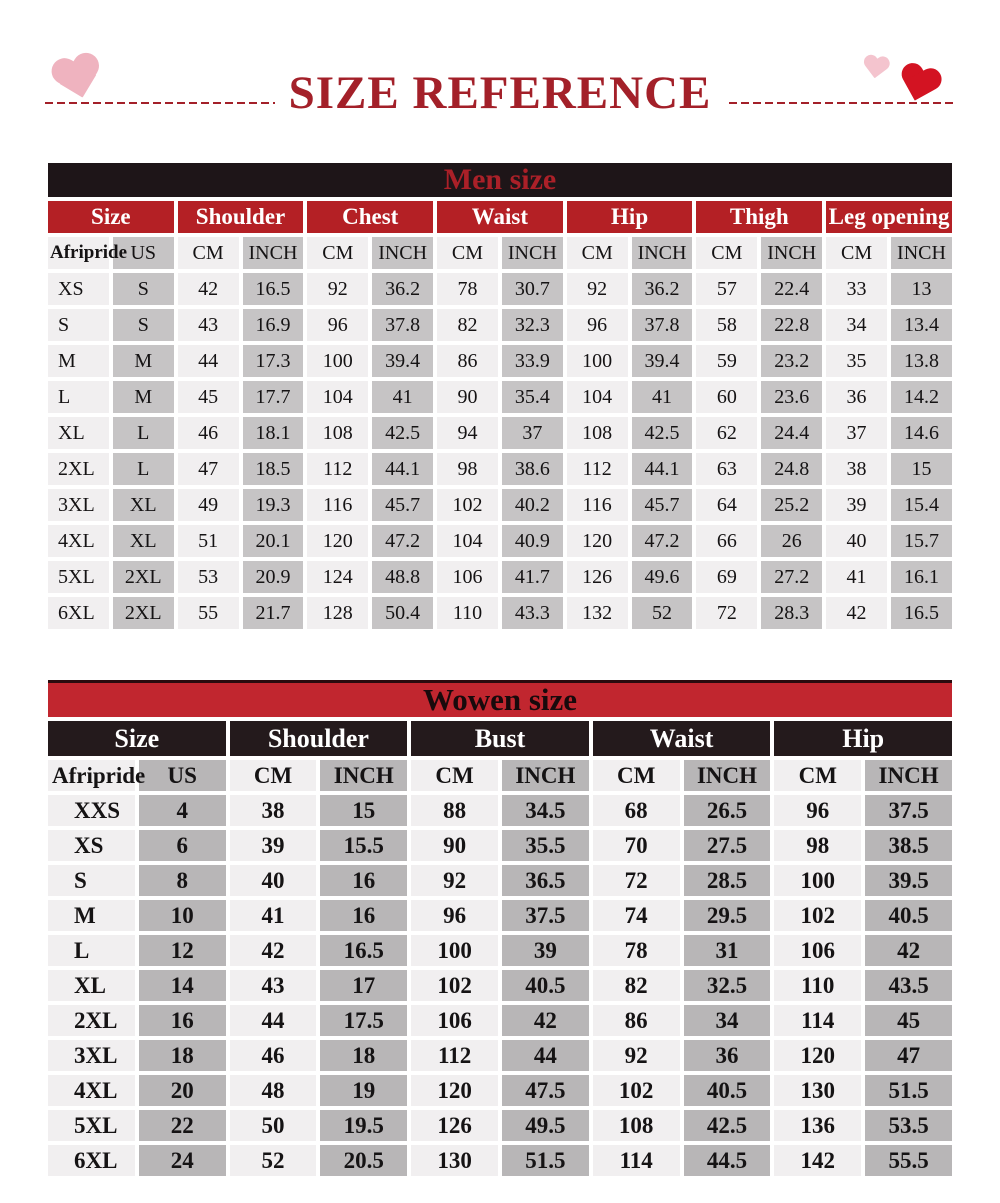  Describe the element at coordinates (818, 810) in the screenshot. I see `value-cell: 96` at that location.